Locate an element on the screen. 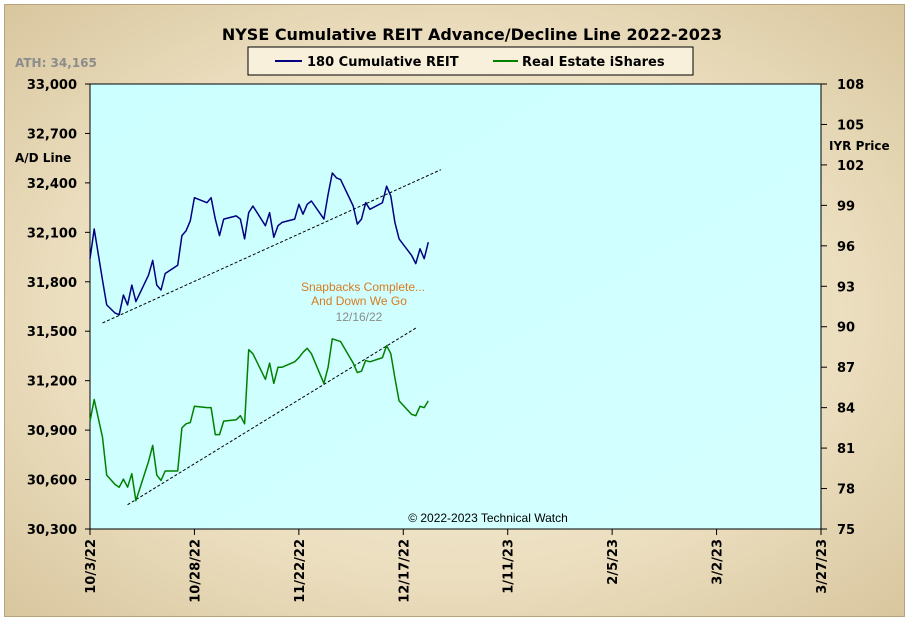  series-line-iyr is located at coordinates (259, 420).